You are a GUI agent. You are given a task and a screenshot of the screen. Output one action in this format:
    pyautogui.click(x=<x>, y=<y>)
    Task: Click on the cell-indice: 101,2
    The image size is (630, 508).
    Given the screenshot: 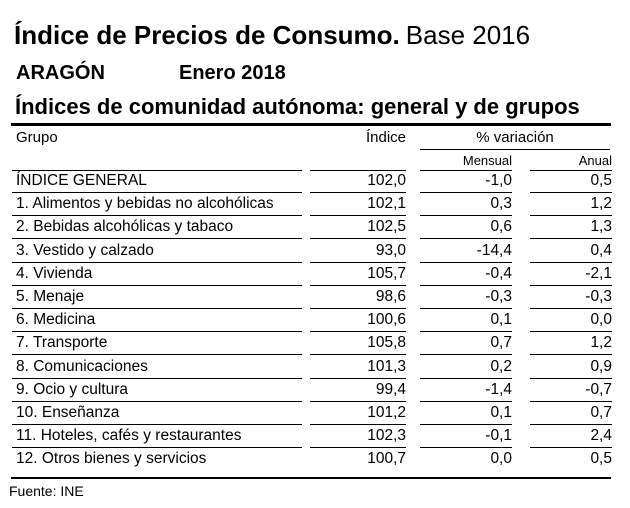 What is the action you would take?
    pyautogui.click(x=386, y=412)
    